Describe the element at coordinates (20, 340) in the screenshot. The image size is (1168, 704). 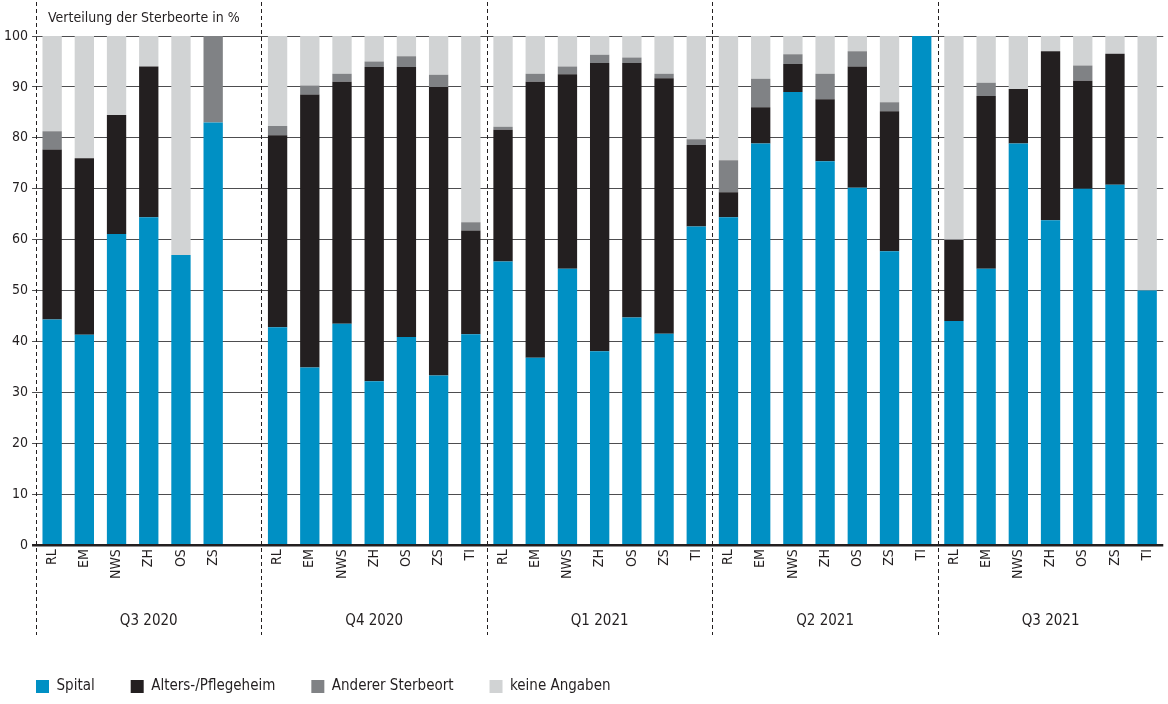
I see `y-tick-label: 40` at that location.